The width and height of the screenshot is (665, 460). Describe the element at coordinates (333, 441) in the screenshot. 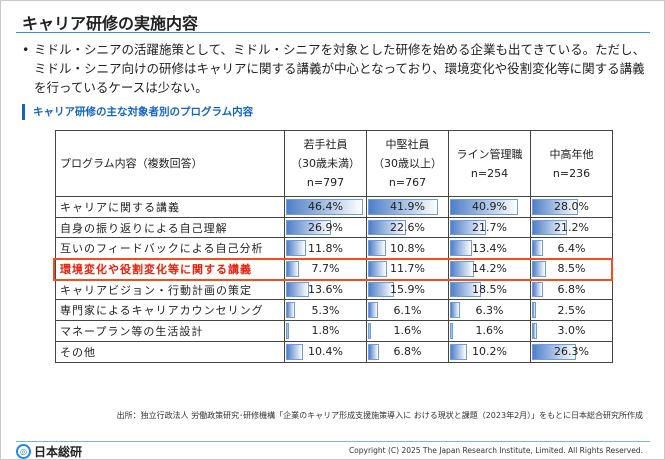

I see `footer-divider` at that location.